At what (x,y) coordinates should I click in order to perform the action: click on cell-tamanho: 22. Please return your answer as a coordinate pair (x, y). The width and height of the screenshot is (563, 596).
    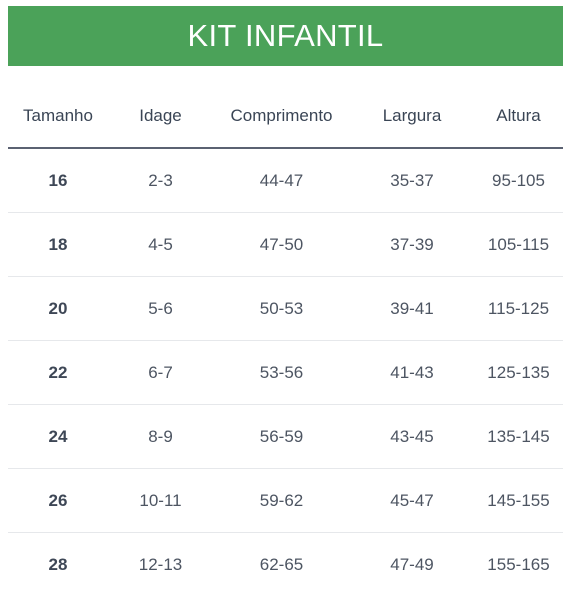
    Looking at the image, I should click on (58, 373).